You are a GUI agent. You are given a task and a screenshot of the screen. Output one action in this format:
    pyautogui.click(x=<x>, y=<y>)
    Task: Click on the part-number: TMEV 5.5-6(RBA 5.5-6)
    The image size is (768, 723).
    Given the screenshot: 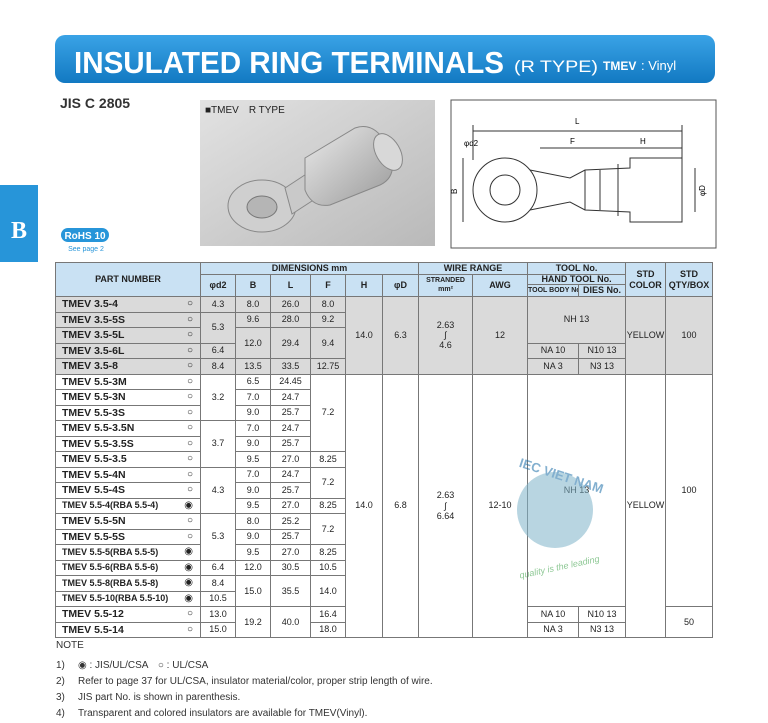 What is the action you would take?
    pyautogui.click(x=110, y=567)
    